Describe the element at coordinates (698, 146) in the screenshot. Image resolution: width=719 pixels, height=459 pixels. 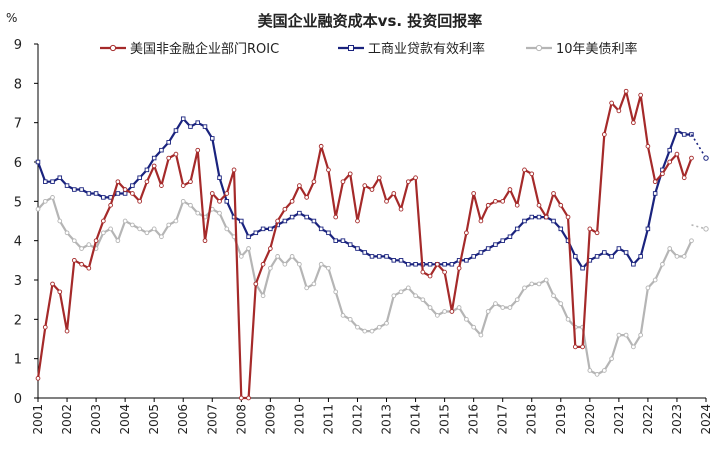
I see `projection-line` at that location.